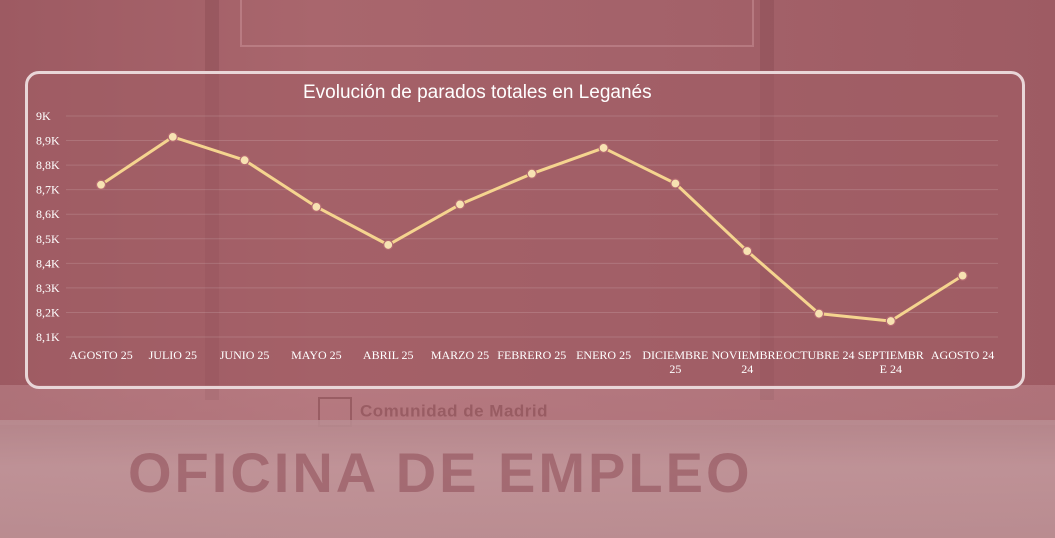 The width and height of the screenshot is (1055, 538). I want to click on y-axis-ticks: 8,1K 8,2K 8,3K 8,4K 8,5K 8,6K 8,7K 8,8K 8,9K 9K, so click(48, 226).